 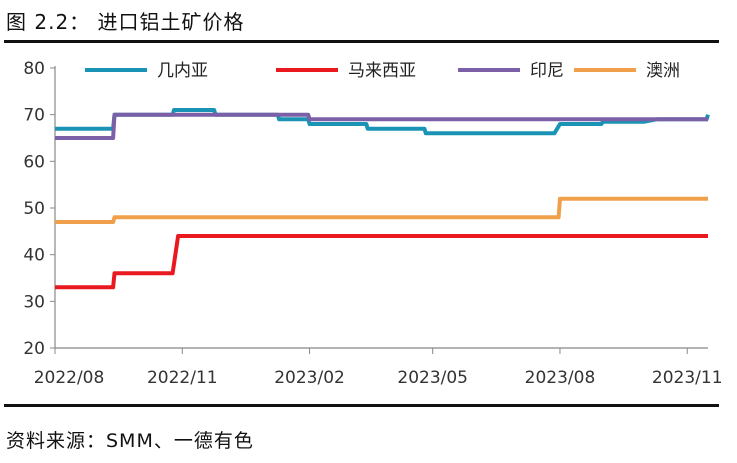 I want to click on chart-legend: 几内亚 马来西亚 印尼 澳洲, so click(x=382, y=71).